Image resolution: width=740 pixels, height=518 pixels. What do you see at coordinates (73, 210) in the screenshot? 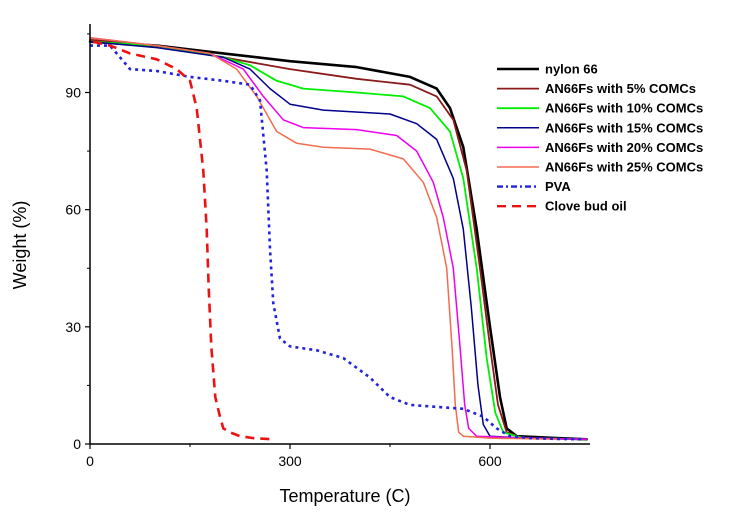
I see `y-tick-label: 60` at bounding box center [73, 210].